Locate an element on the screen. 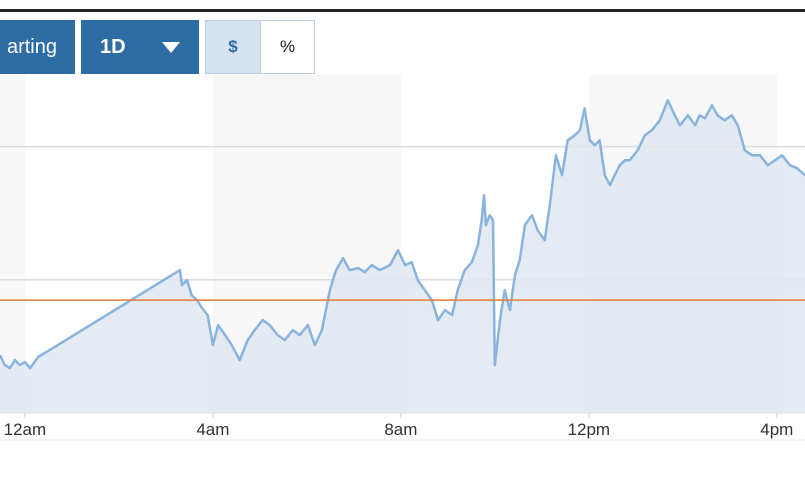 This screenshot has width=805, height=483. range-button: 1D is located at coordinates (140, 47).